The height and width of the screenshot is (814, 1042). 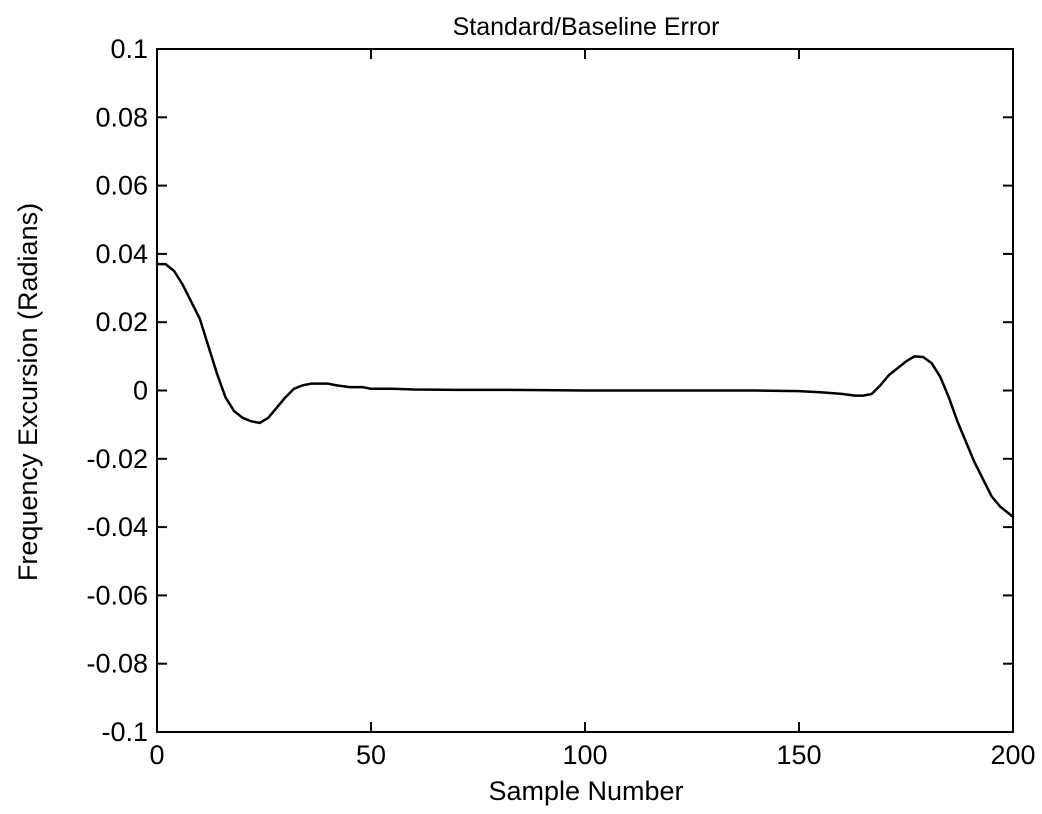 I want to click on x-tick-label: 100, so click(x=584, y=755).